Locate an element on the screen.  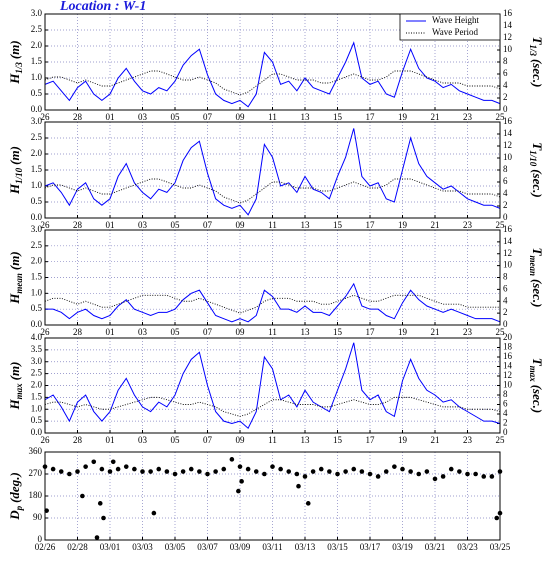
x-tick-label: 03/11 is located at coordinates (272, 547).